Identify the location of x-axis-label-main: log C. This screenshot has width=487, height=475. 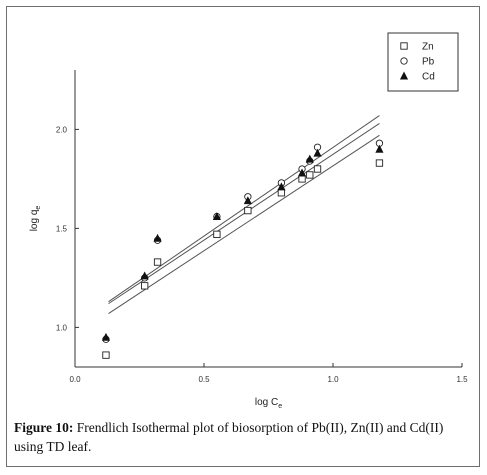
(266, 402).